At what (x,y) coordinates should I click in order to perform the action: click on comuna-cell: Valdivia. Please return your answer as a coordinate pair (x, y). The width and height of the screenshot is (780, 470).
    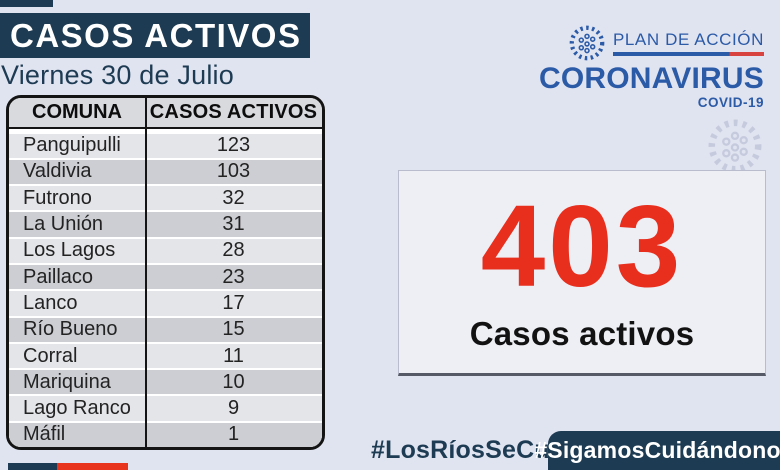
    Looking at the image, I should click on (57, 171).